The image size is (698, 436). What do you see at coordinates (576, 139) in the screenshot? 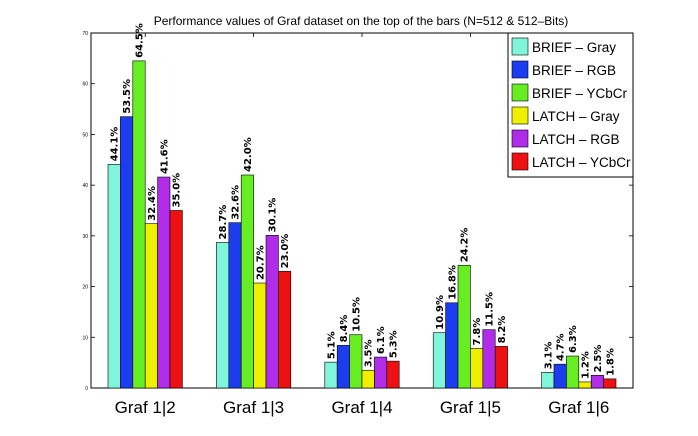
I see `legend-label-latch-rgb: LATCH – RGB` at bounding box center [576, 139].